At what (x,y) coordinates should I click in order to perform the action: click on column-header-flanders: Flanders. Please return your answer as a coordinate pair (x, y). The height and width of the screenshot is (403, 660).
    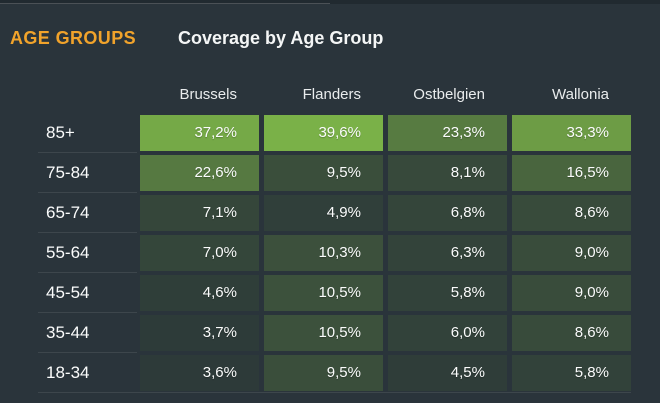
    Looking at the image, I should click on (331, 94).